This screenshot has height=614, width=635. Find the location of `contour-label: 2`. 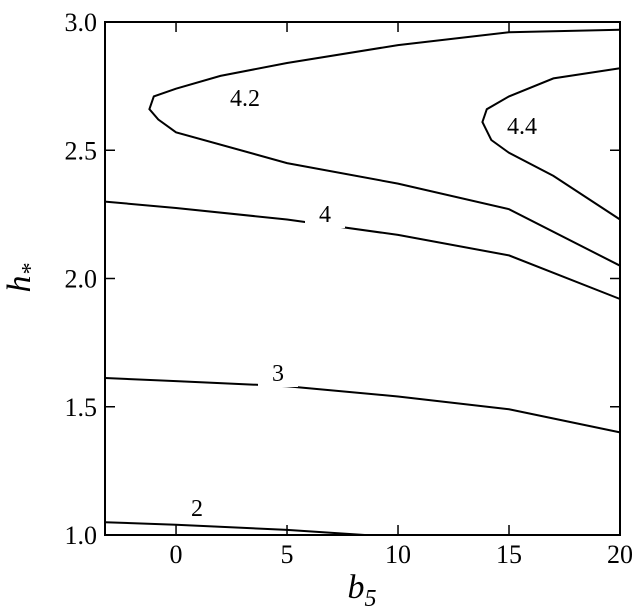

contour-label: 2 is located at coordinates (197, 509).